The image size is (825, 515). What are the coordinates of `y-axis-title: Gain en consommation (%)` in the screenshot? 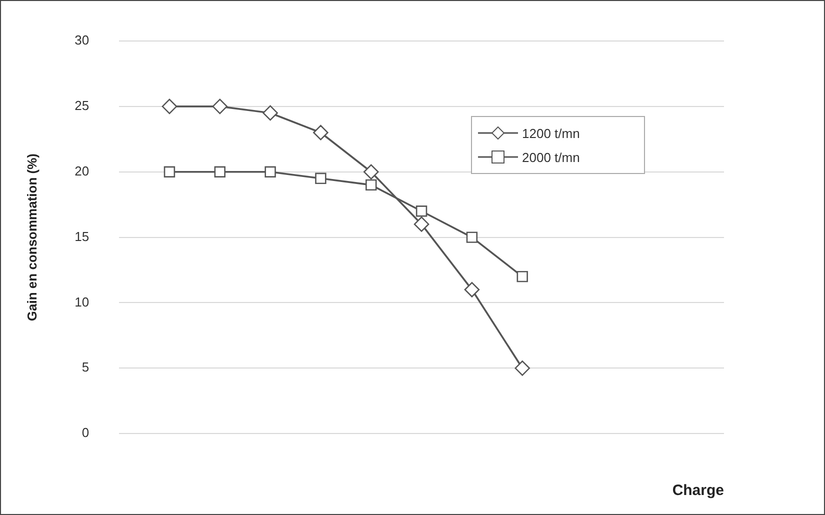 It's located at (32, 238).